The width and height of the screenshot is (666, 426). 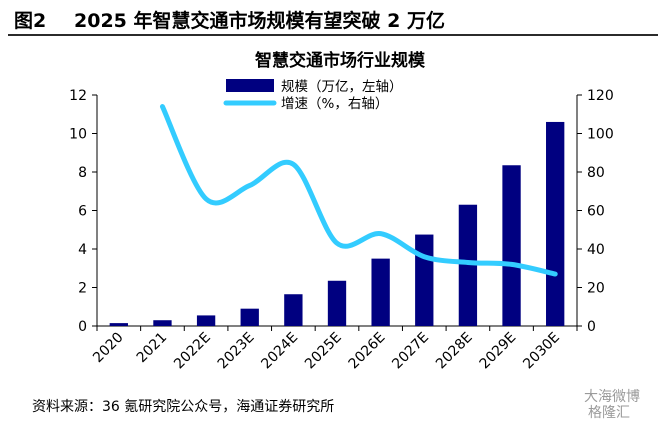 I want to click on figure-title: 2025 年智慧交通市场规模有望突破 2 万亿, so click(x=259, y=21).